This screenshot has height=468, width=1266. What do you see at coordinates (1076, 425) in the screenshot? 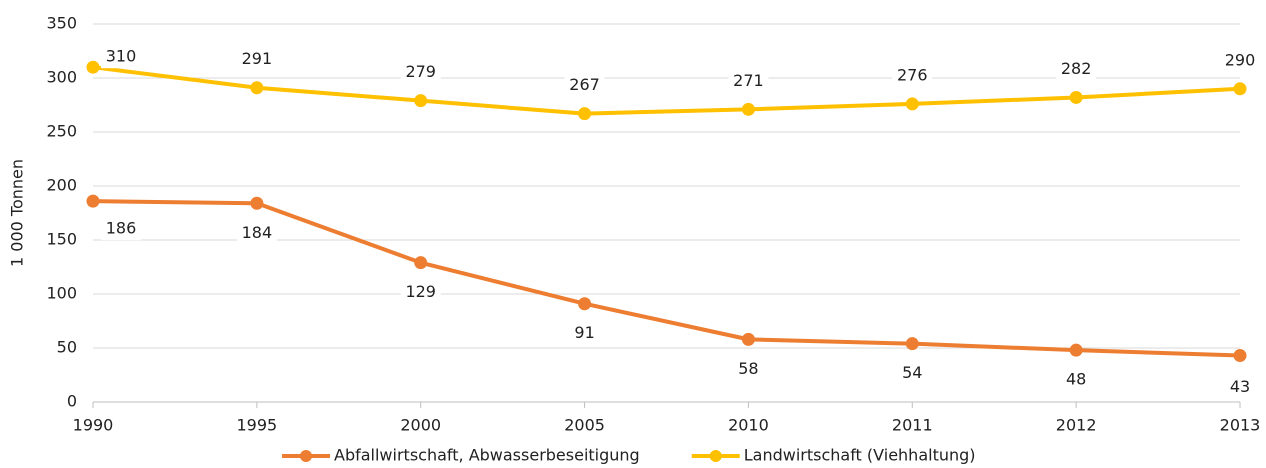
I see `x-tick-label: 2012` at bounding box center [1076, 425].